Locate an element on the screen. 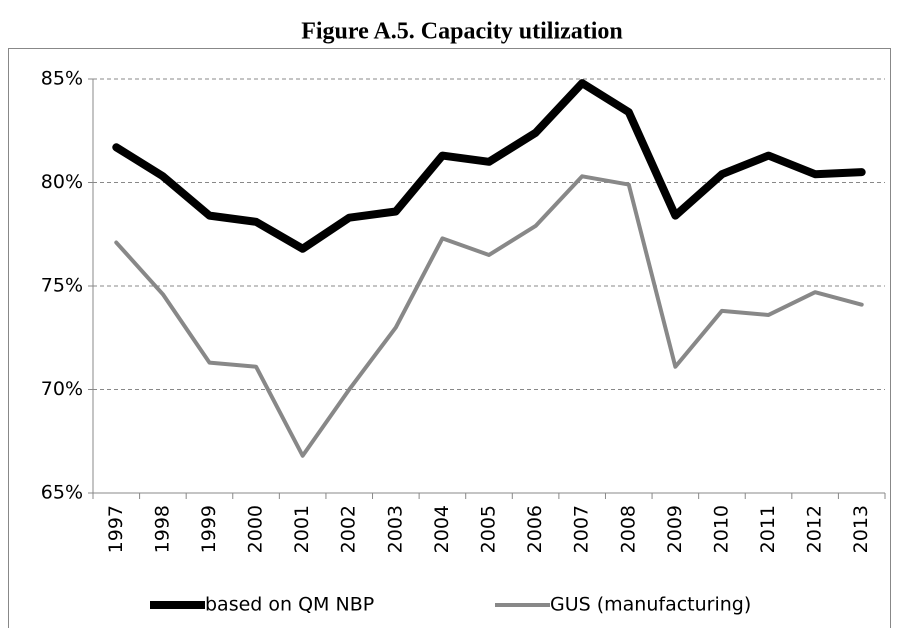 This screenshot has width=899, height=628. x-tick-label: 2006 is located at coordinates (535, 529).